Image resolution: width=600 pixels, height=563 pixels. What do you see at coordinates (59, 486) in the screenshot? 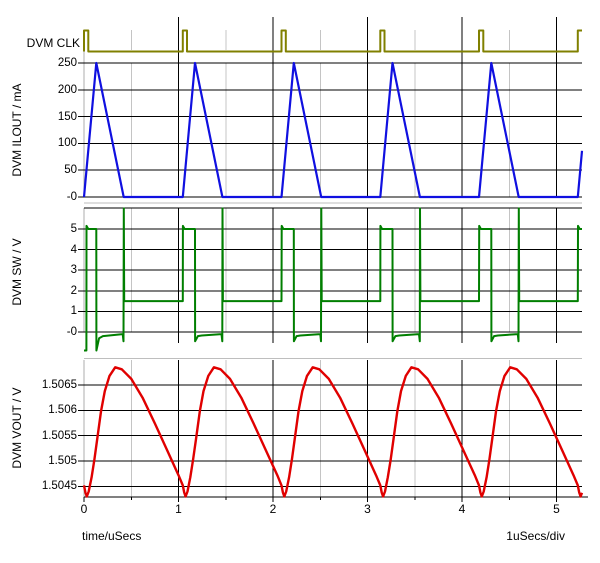
I see `vout-y-tick-label: 1.5045` at bounding box center [59, 486].